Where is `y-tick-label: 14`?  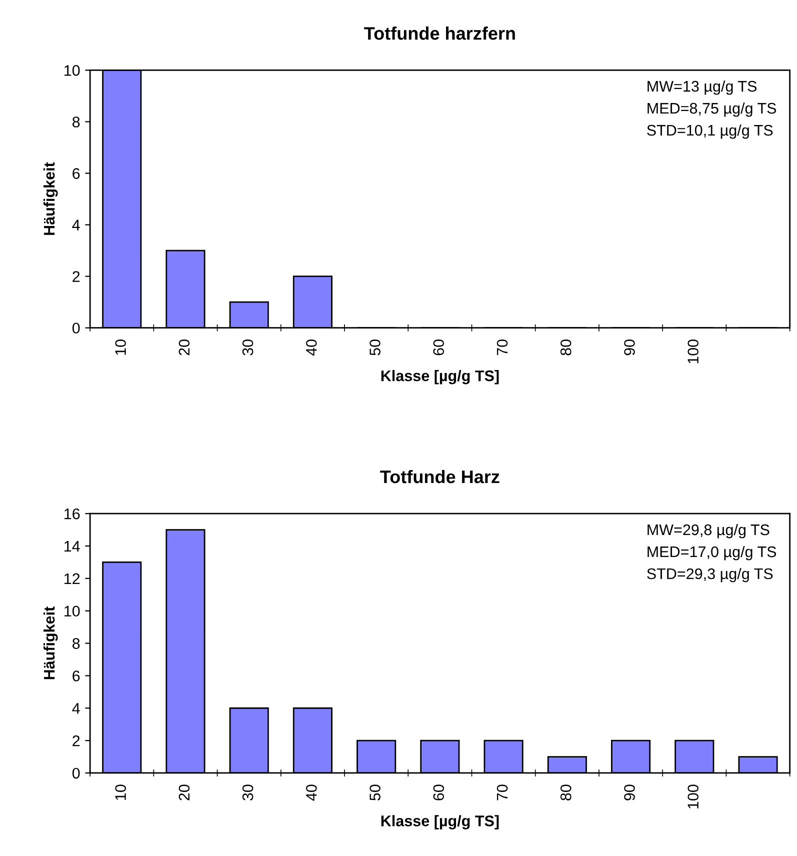 y-tick-label: 14 is located at coordinates (72, 546).